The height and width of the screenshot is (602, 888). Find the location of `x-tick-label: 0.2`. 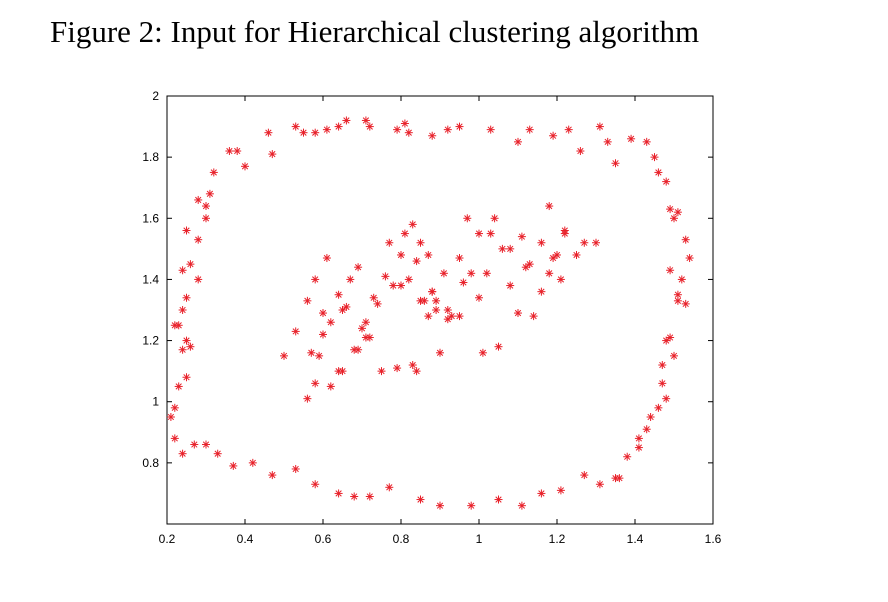

x-tick-label: 0.2 is located at coordinates (167, 539).